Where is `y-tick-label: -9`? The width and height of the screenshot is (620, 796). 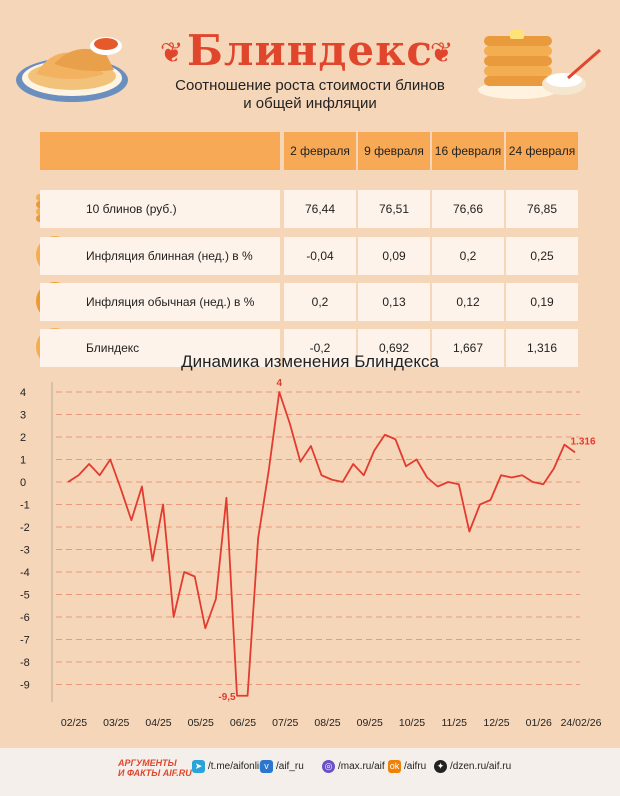 y-tick-label: -9 is located at coordinates (25, 686).